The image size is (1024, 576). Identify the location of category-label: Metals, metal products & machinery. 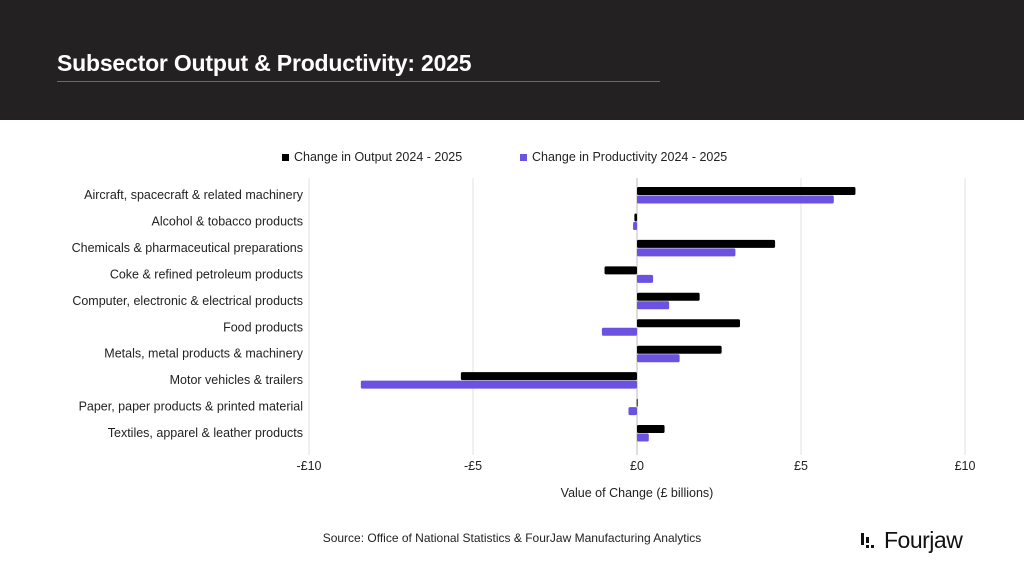
(203, 354).